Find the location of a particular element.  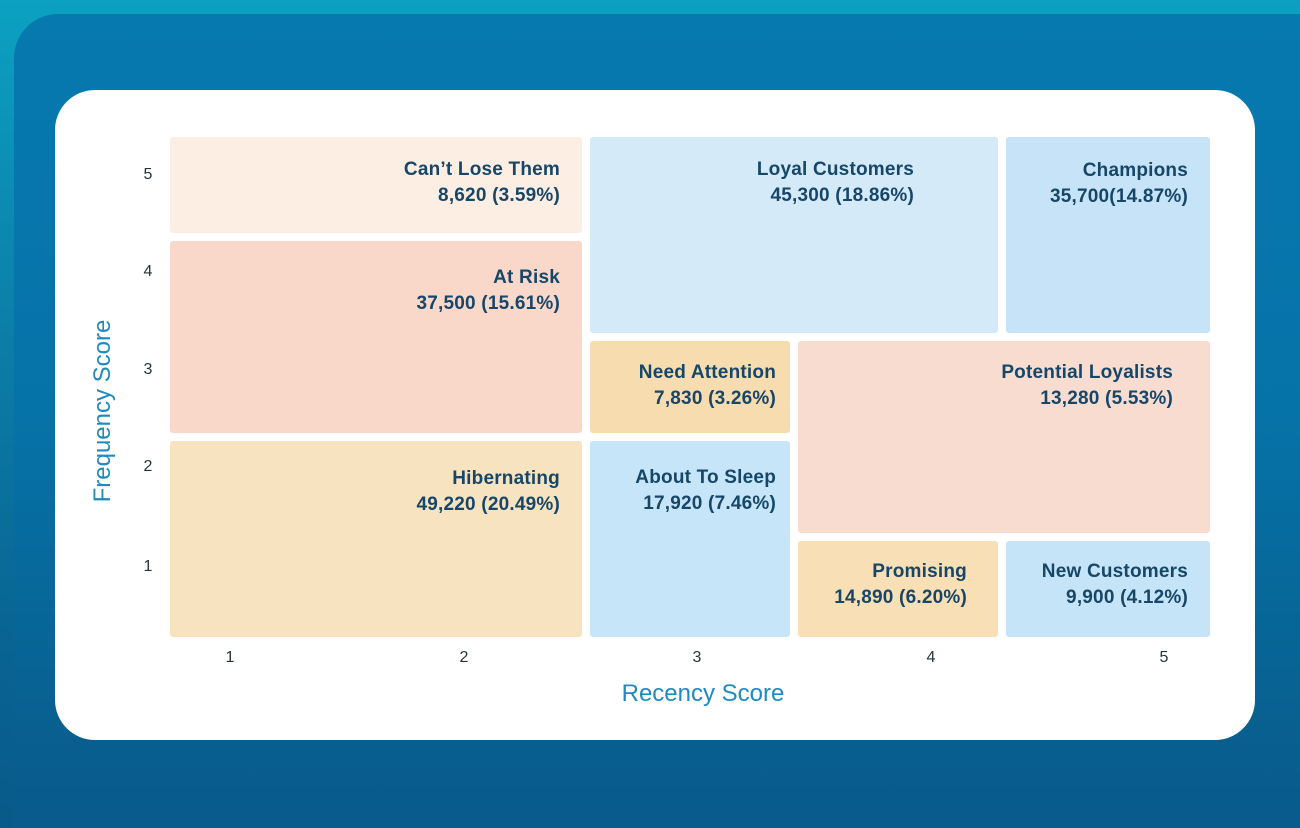

segment-value: 14,890 (6.20%) is located at coordinates (900, 597).